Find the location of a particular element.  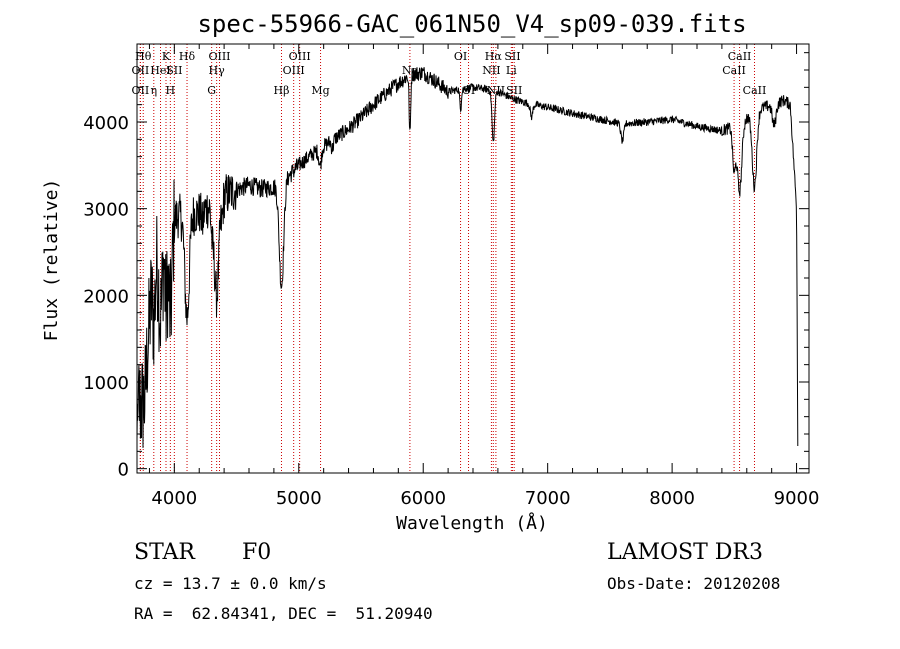

line-marker-label: NII is located at coordinates (491, 70).